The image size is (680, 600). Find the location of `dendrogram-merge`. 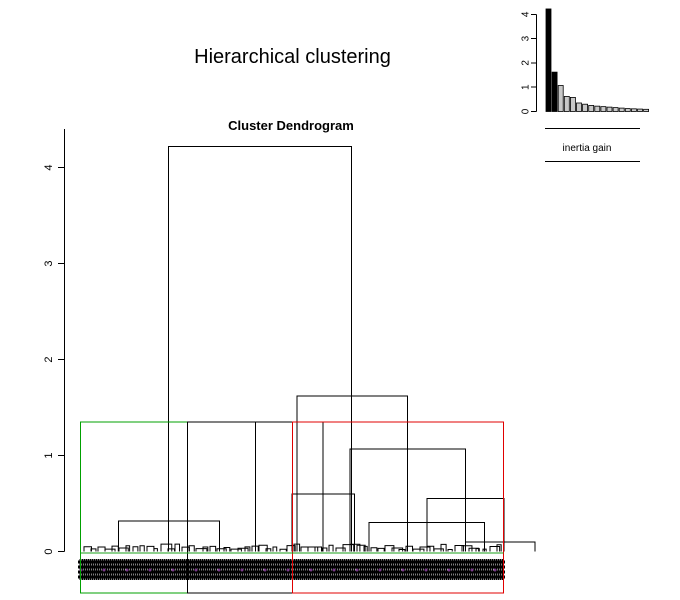

dendrogram-merge is located at coordinates (289, 486).